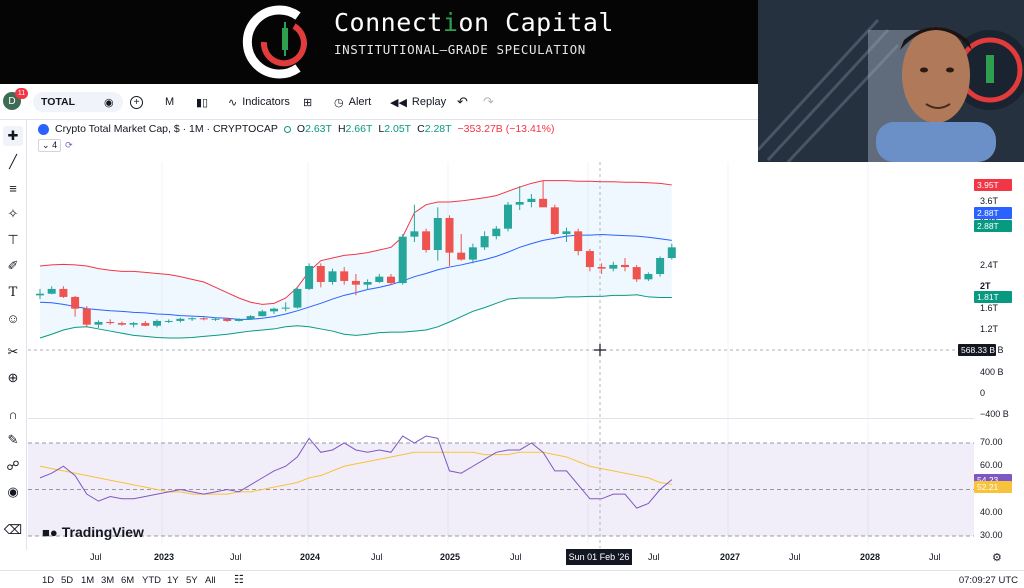 This screenshot has width=1024, height=588. What do you see at coordinates (210, 580) in the screenshot?
I see `range-button-all: All` at bounding box center [210, 580].